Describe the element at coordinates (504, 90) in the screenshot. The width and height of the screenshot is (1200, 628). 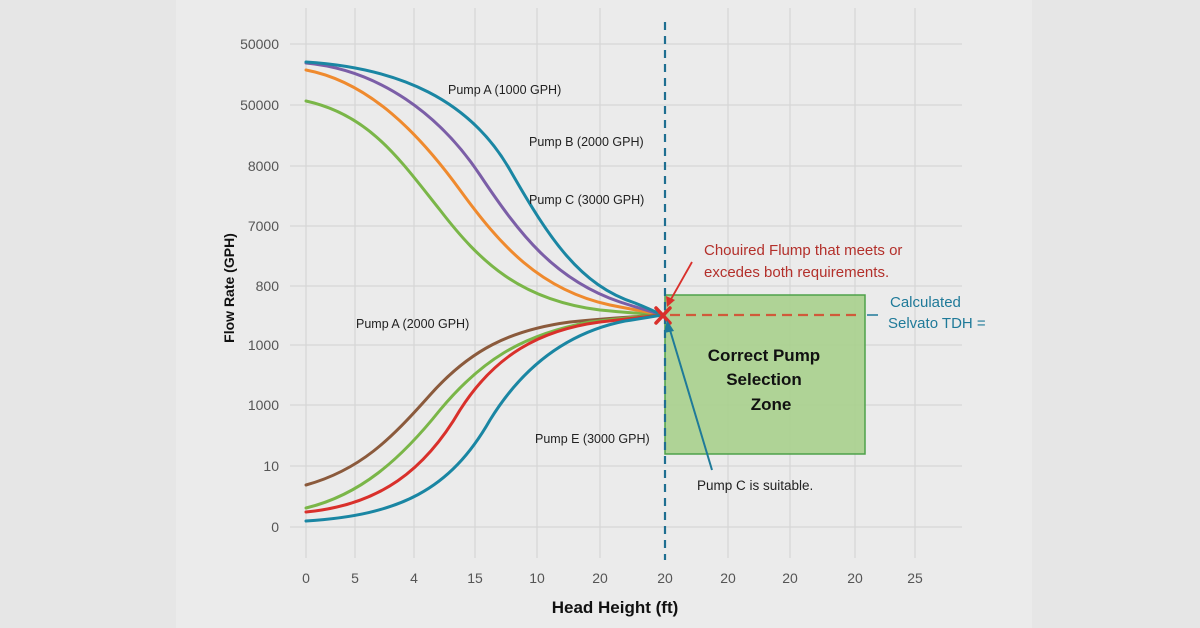
I see `label-pump-a-1000: Pump A (1000 GPH)` at that location.